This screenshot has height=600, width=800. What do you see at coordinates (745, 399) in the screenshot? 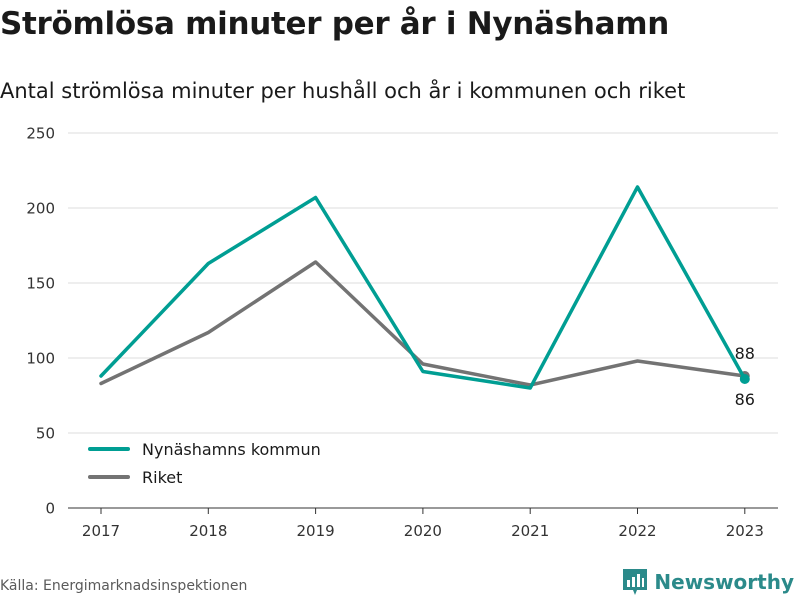
I see `data-label: 86` at bounding box center [745, 399].